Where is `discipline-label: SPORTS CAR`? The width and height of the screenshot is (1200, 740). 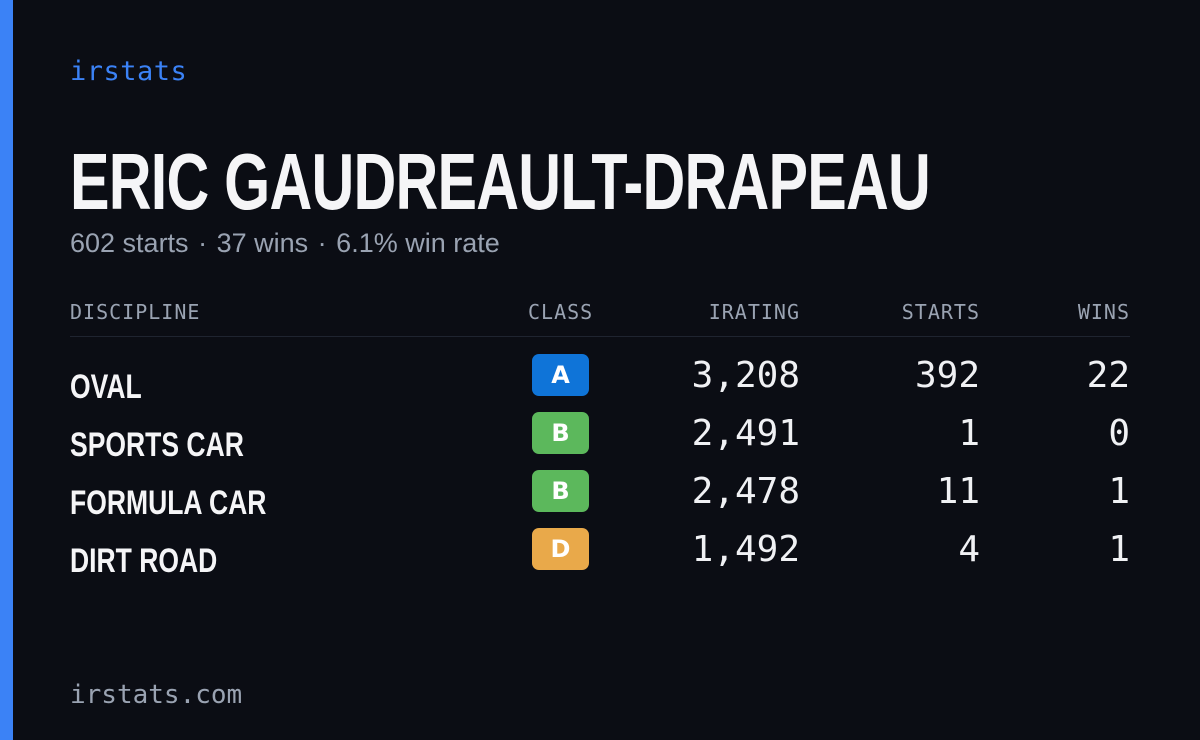 discipline-label: SPORTS CAR is located at coordinates (157, 445).